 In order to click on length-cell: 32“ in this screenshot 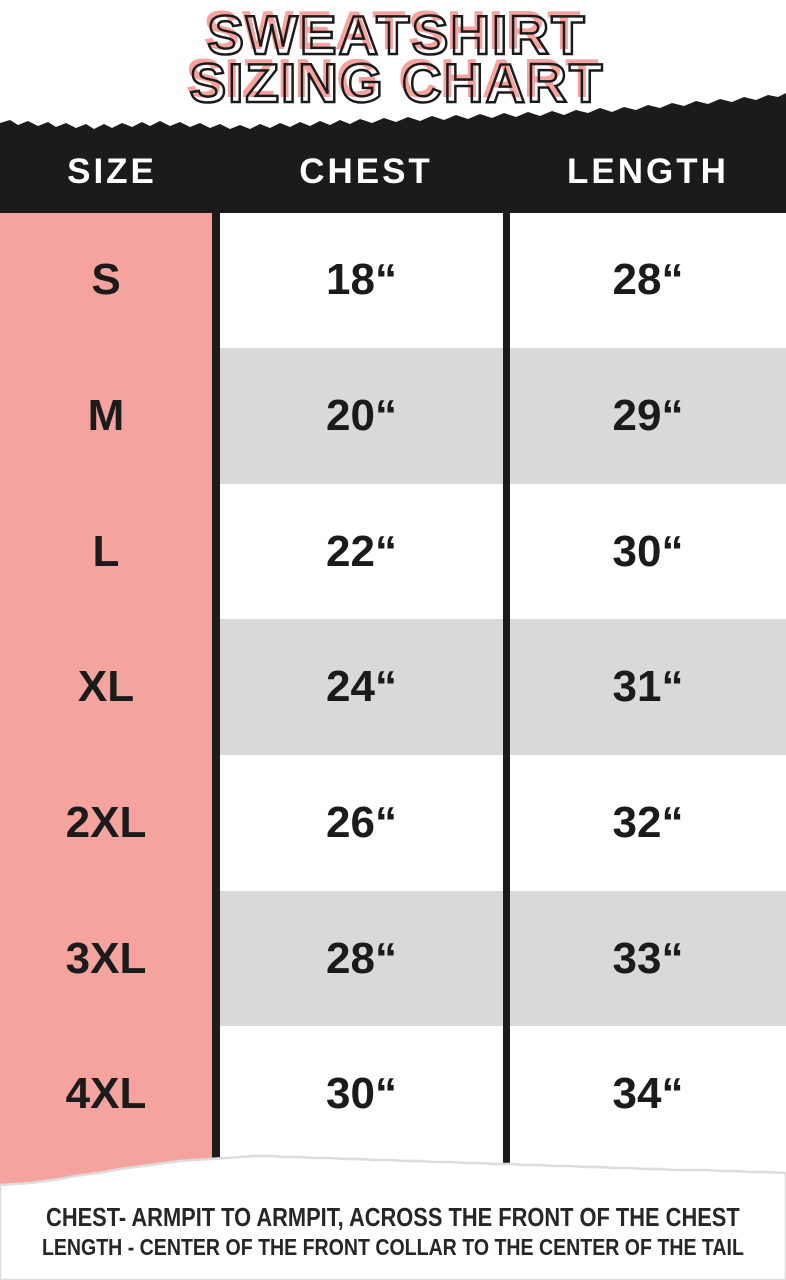, I will do `click(648, 822)`.